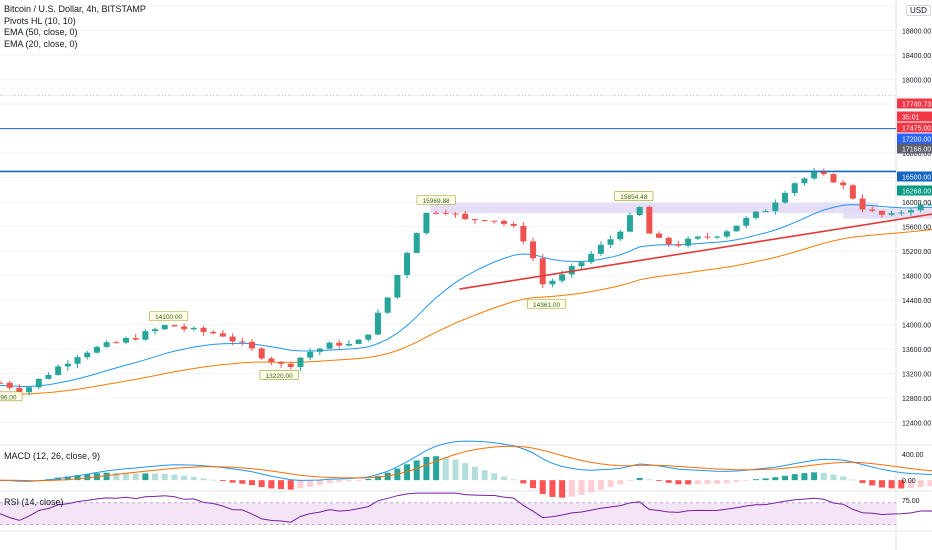 This screenshot has height=550, width=932. I want to click on pivot-label: 13220.00, so click(279, 375).